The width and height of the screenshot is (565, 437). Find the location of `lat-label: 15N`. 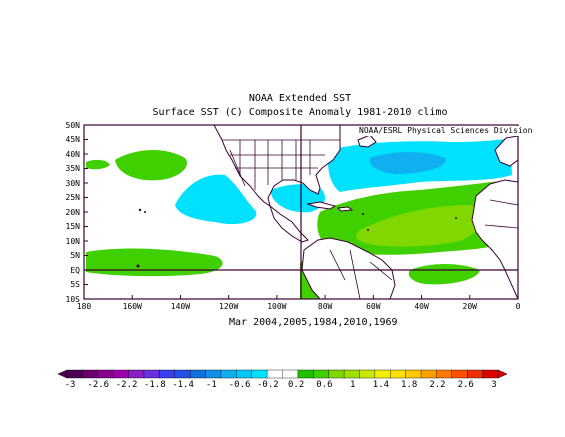

lat-label: 15N is located at coordinates (72, 226).